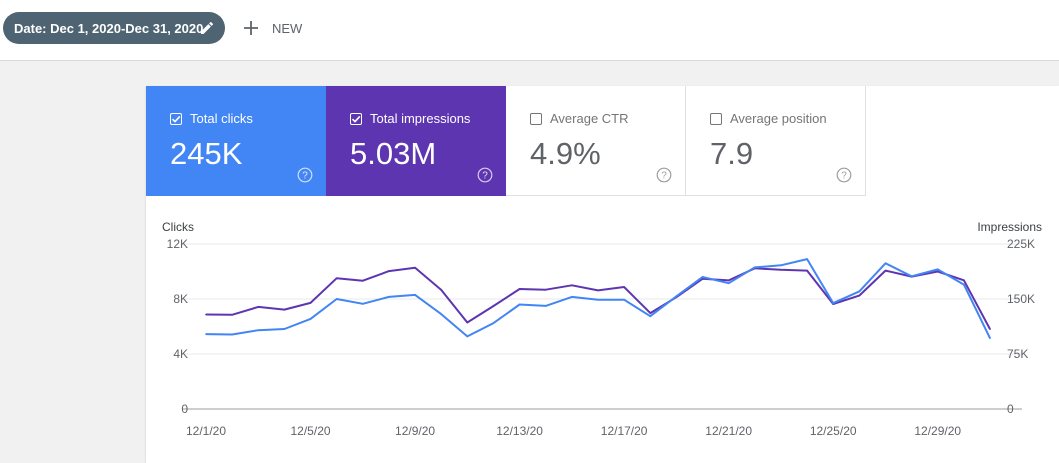 The height and width of the screenshot is (463, 1059). I want to click on x-axis-tick-label: 12/17/20, so click(624, 431).